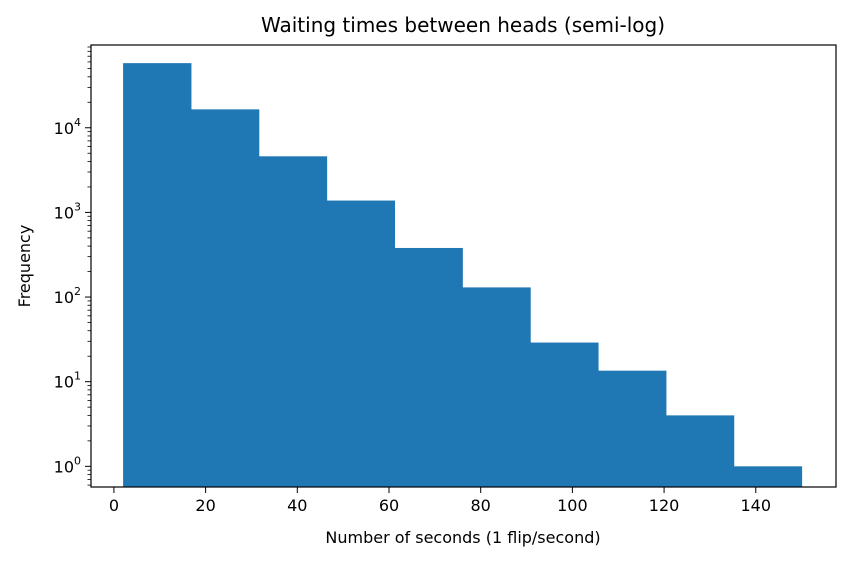  I want to click on y-axis-label: Frequency, so click(24, 266).